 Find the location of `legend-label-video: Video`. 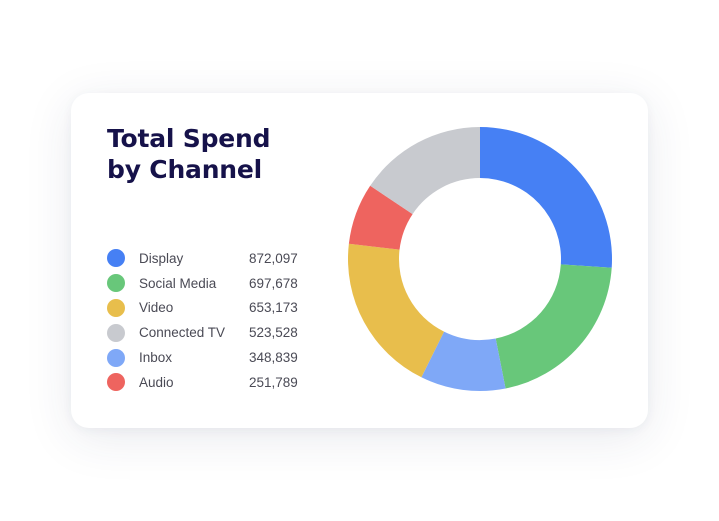

legend-label-video: Video is located at coordinates (156, 308).